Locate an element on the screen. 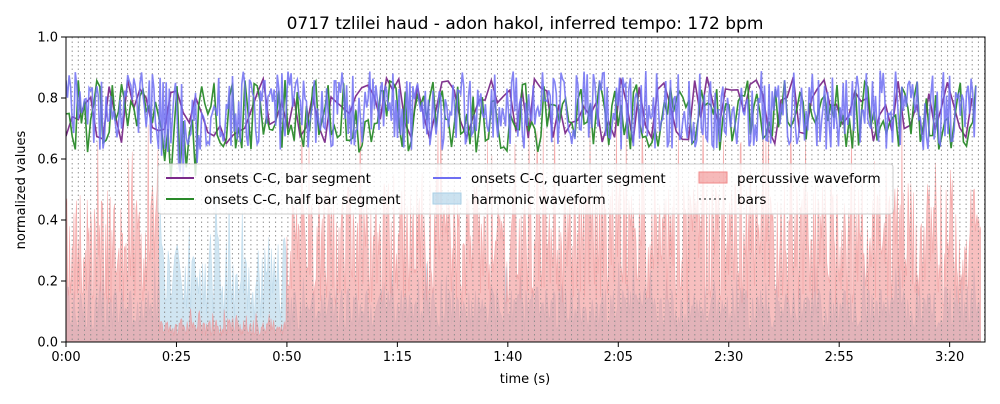 This screenshot has height=404, width=1000. x-tick-label: 3:20 is located at coordinates (949, 357).